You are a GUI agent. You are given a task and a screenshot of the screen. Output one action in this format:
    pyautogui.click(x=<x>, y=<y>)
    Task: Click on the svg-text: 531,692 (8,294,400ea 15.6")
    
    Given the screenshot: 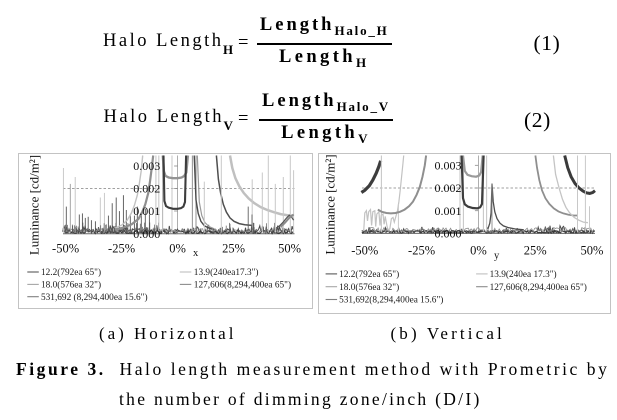 What is the action you would take?
    pyautogui.click(x=94, y=296)
    